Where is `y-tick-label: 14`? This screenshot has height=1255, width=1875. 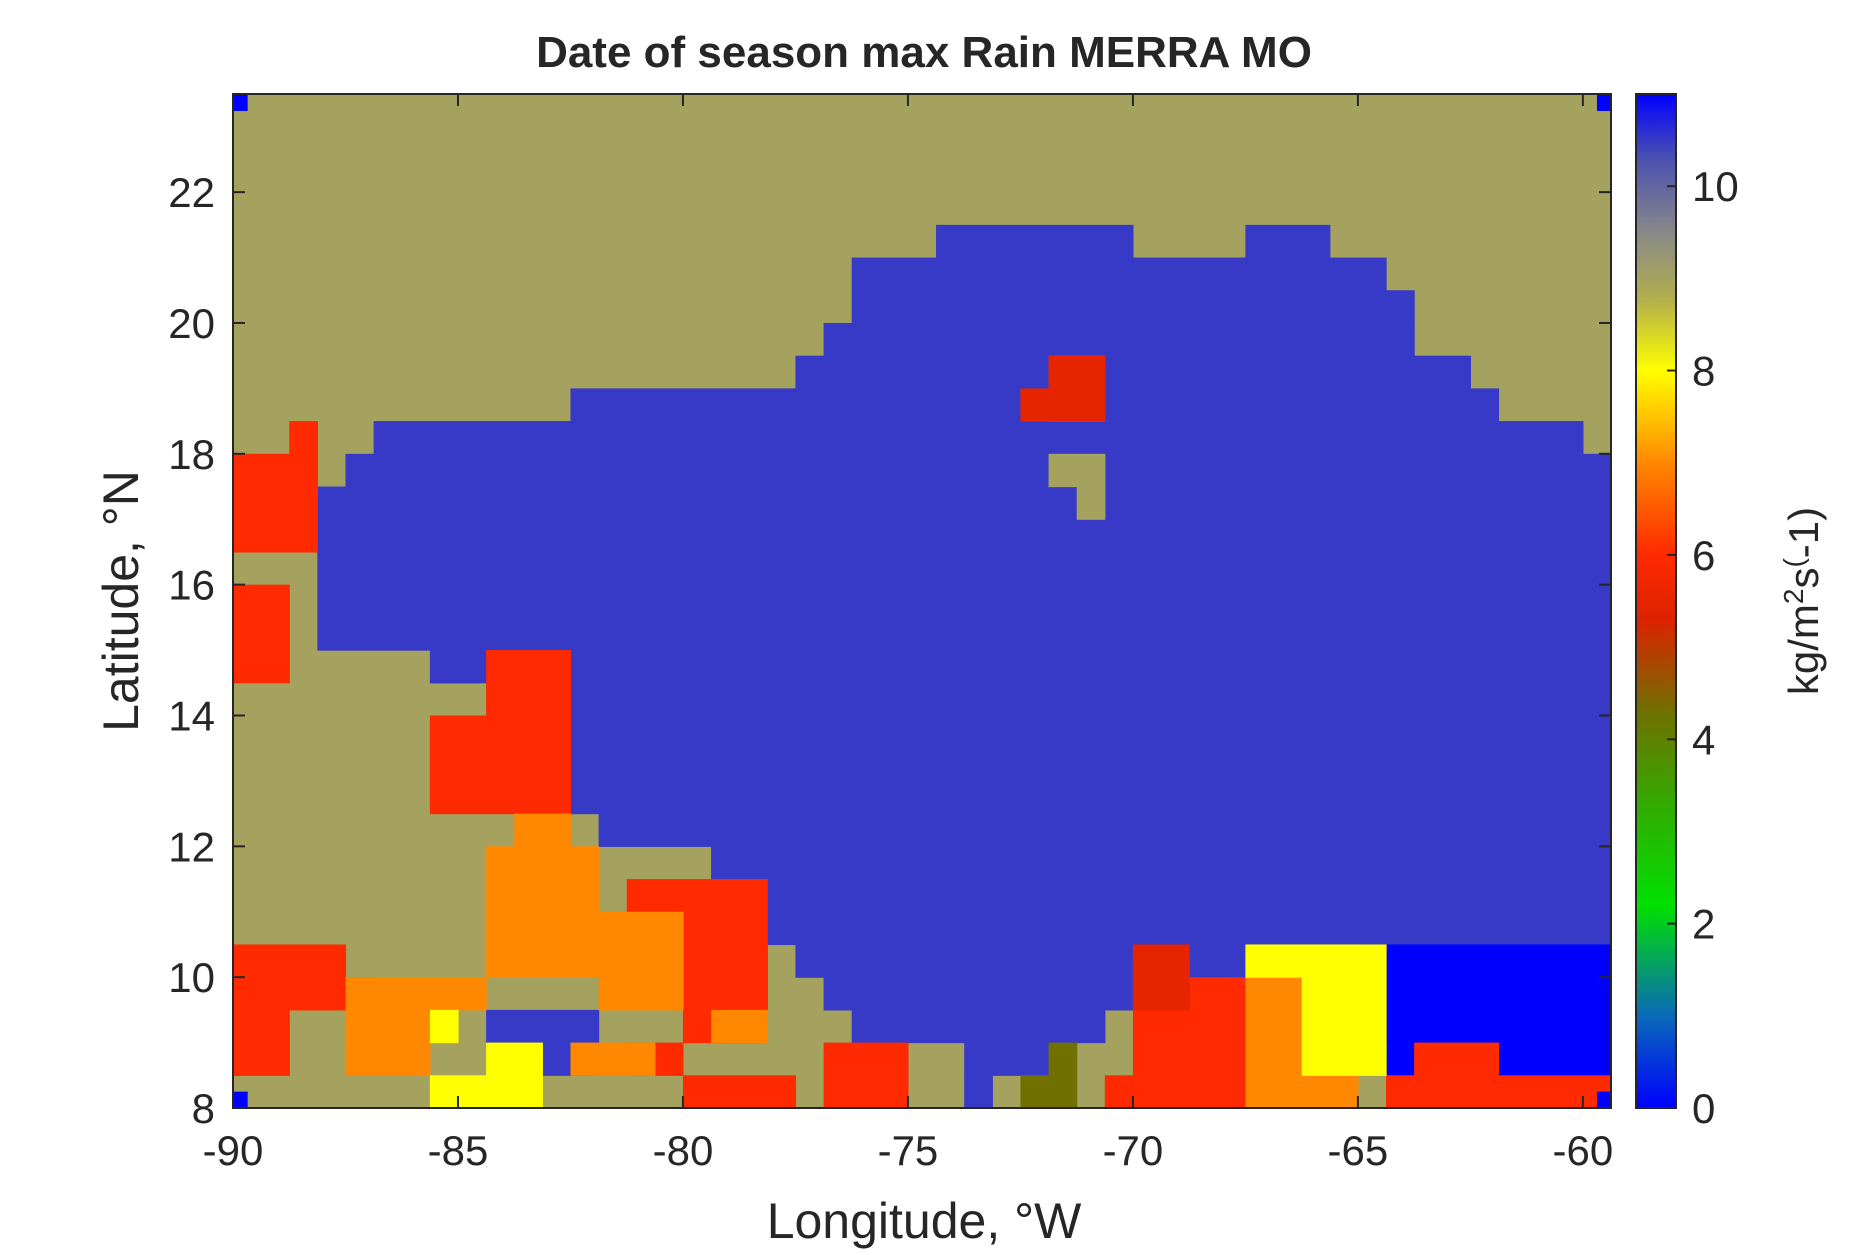
y-tick-label: 14 is located at coordinates (191, 715).